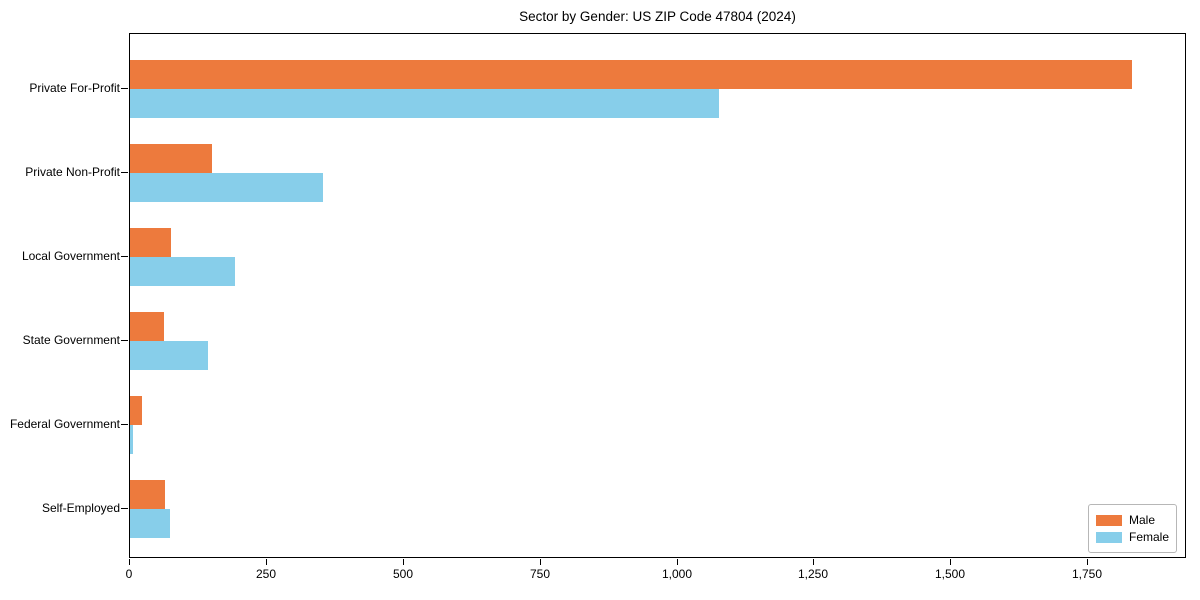 The image size is (1200, 600). Describe the element at coordinates (813, 574) in the screenshot. I see `x-tick-label: 1,250` at that location.